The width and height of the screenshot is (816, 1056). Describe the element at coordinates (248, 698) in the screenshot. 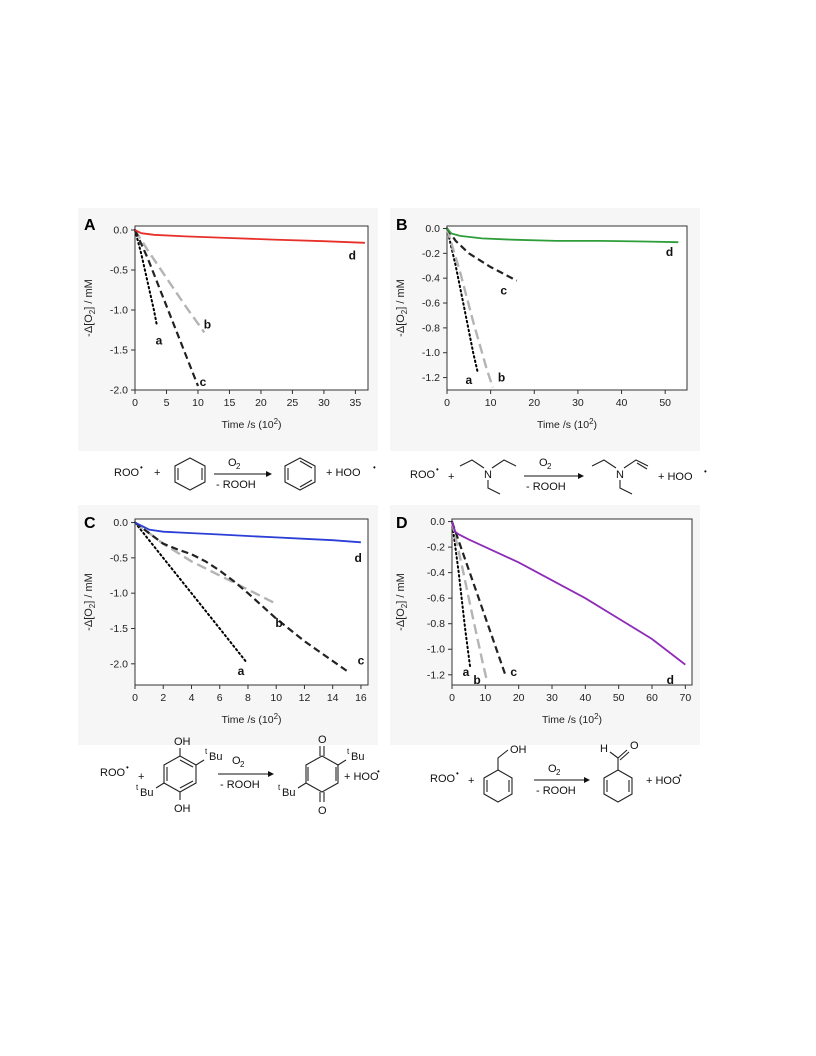

I see `x-tick-label-c: 8` at that location.